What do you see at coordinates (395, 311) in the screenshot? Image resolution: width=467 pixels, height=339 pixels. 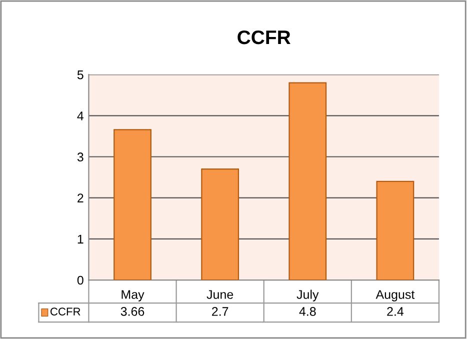 I see `data-label: 2.4` at bounding box center [395, 311].